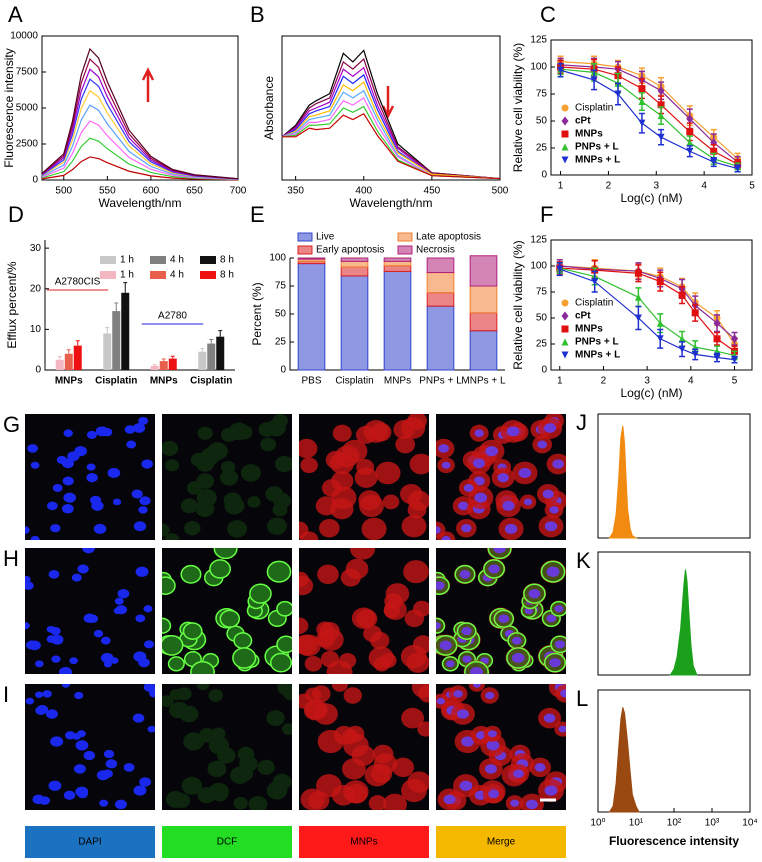 The height and width of the screenshot is (862, 762). I want to click on x-tick-label: 400, so click(363, 191).